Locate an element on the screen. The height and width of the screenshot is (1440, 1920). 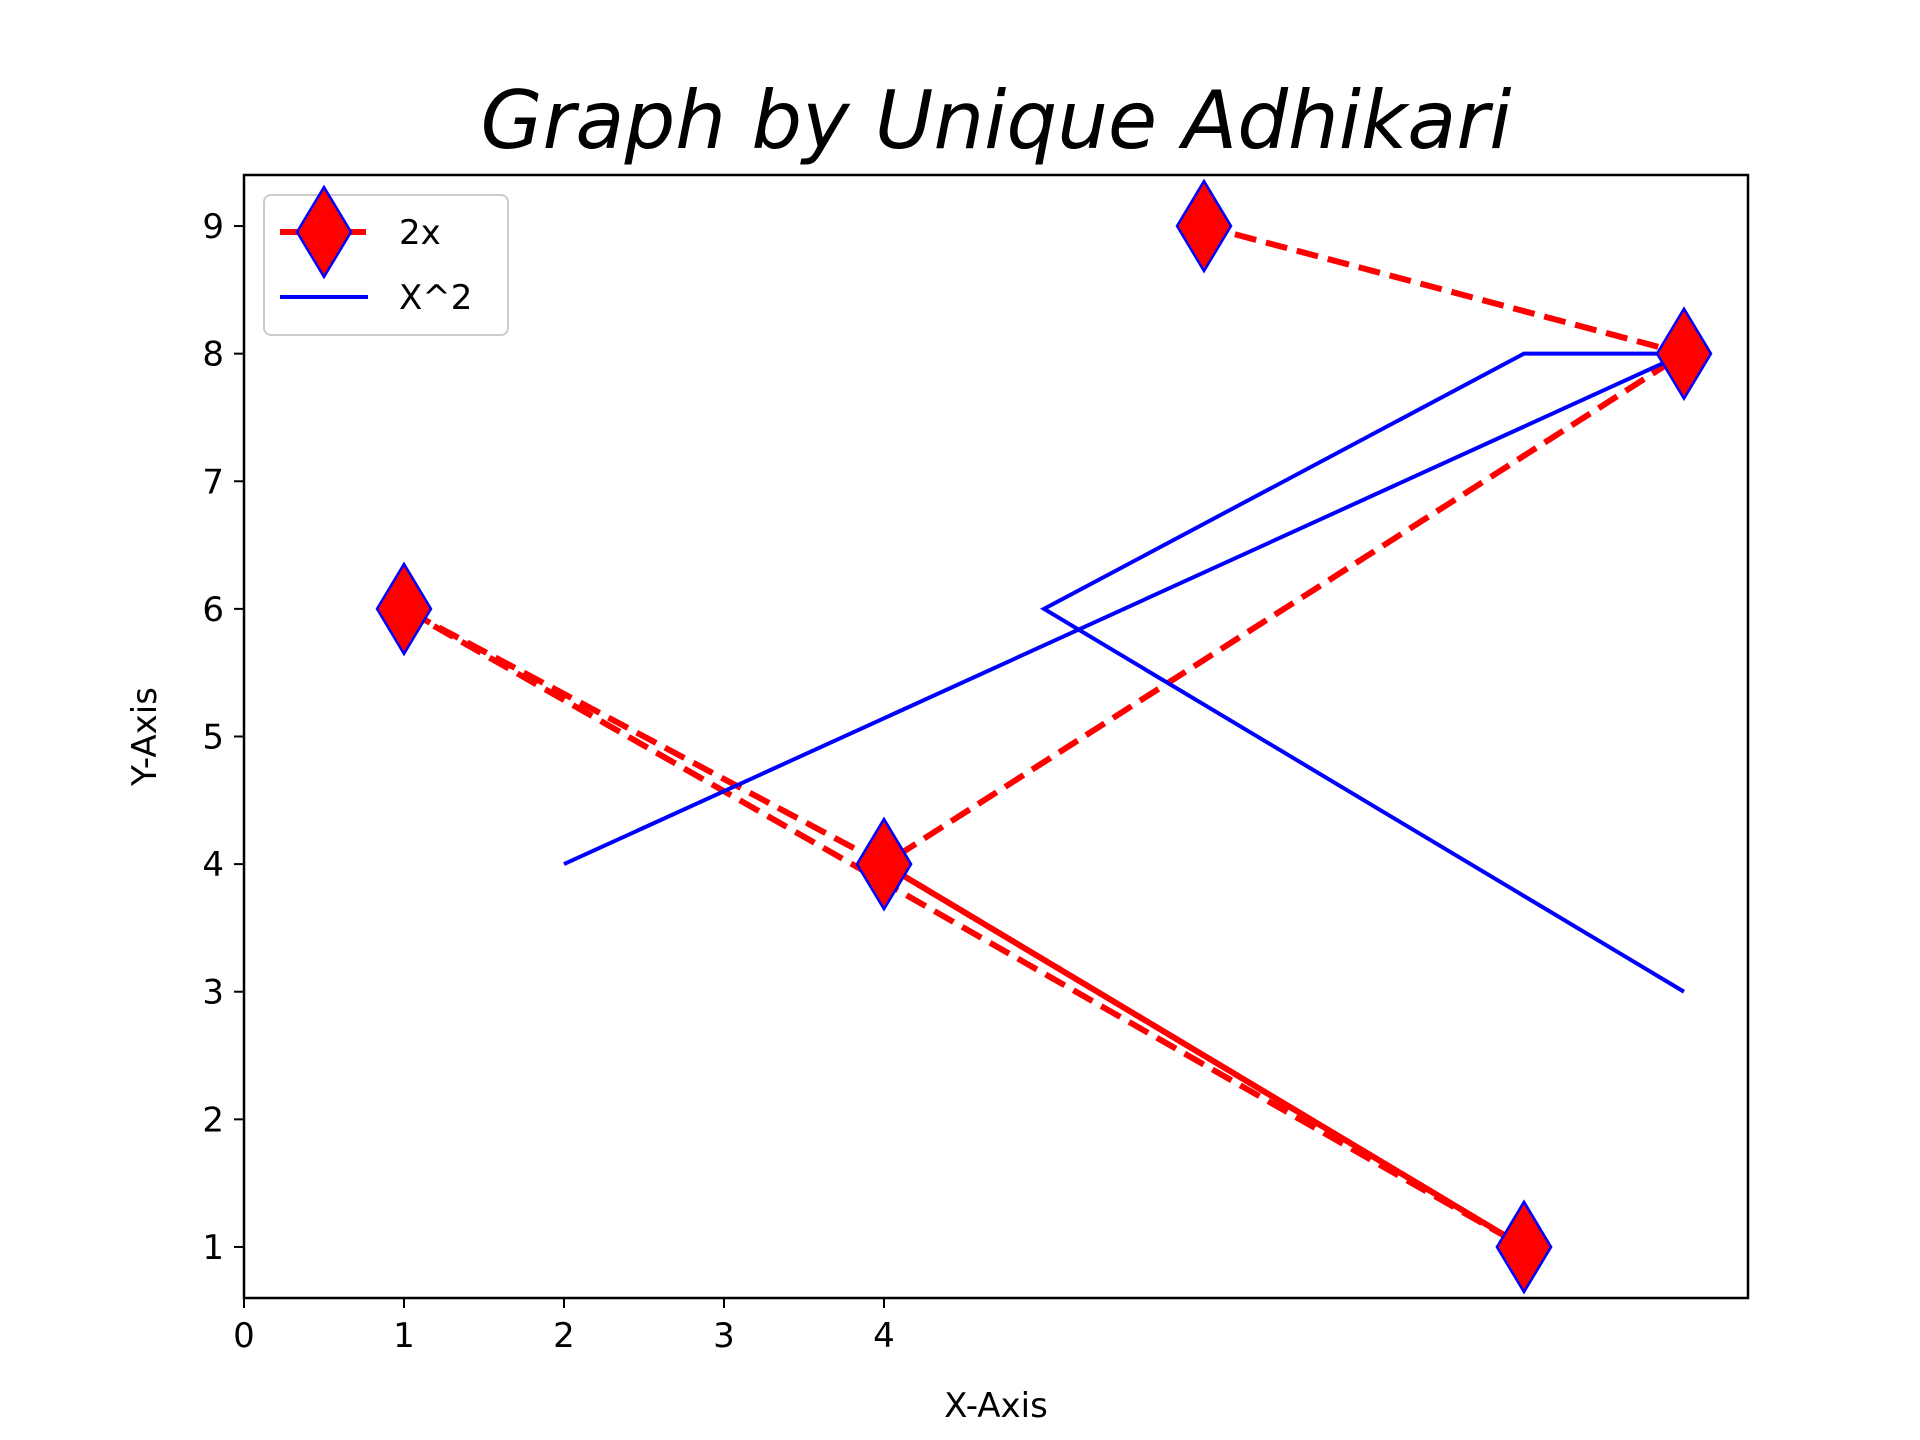
x-tick-label: 1 is located at coordinates (404, 1336).